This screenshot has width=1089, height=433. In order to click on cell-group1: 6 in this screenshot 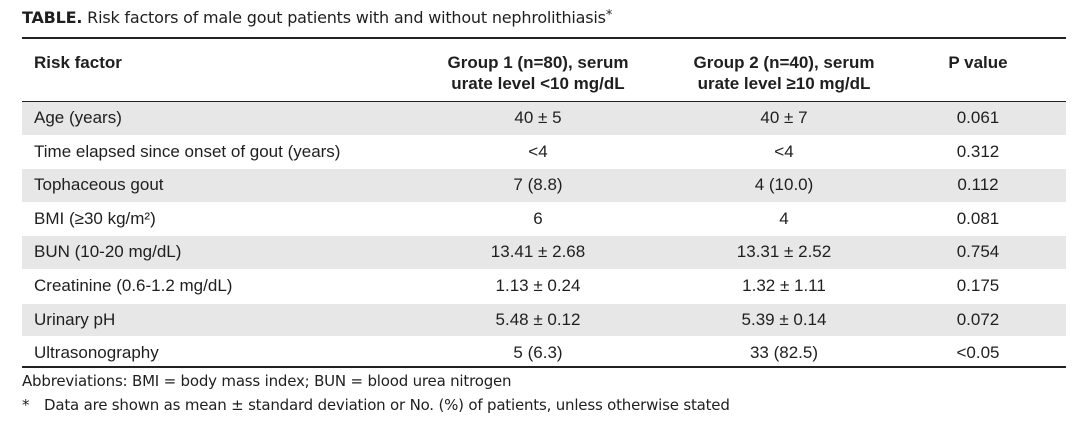, I will do `click(538, 218)`.